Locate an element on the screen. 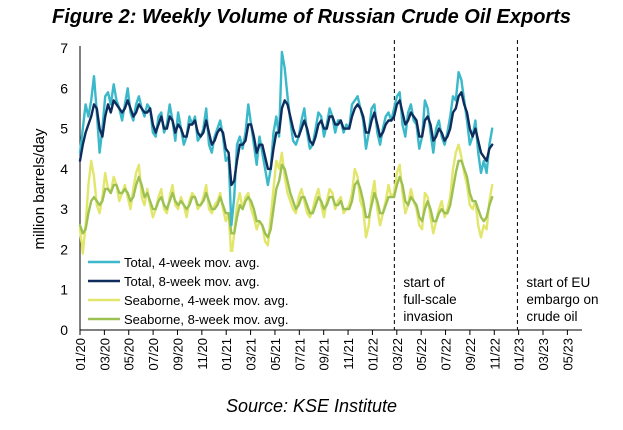 Image resolution: width=623 pixels, height=430 pixels. y-tick-label: 6 is located at coordinates (64, 88).